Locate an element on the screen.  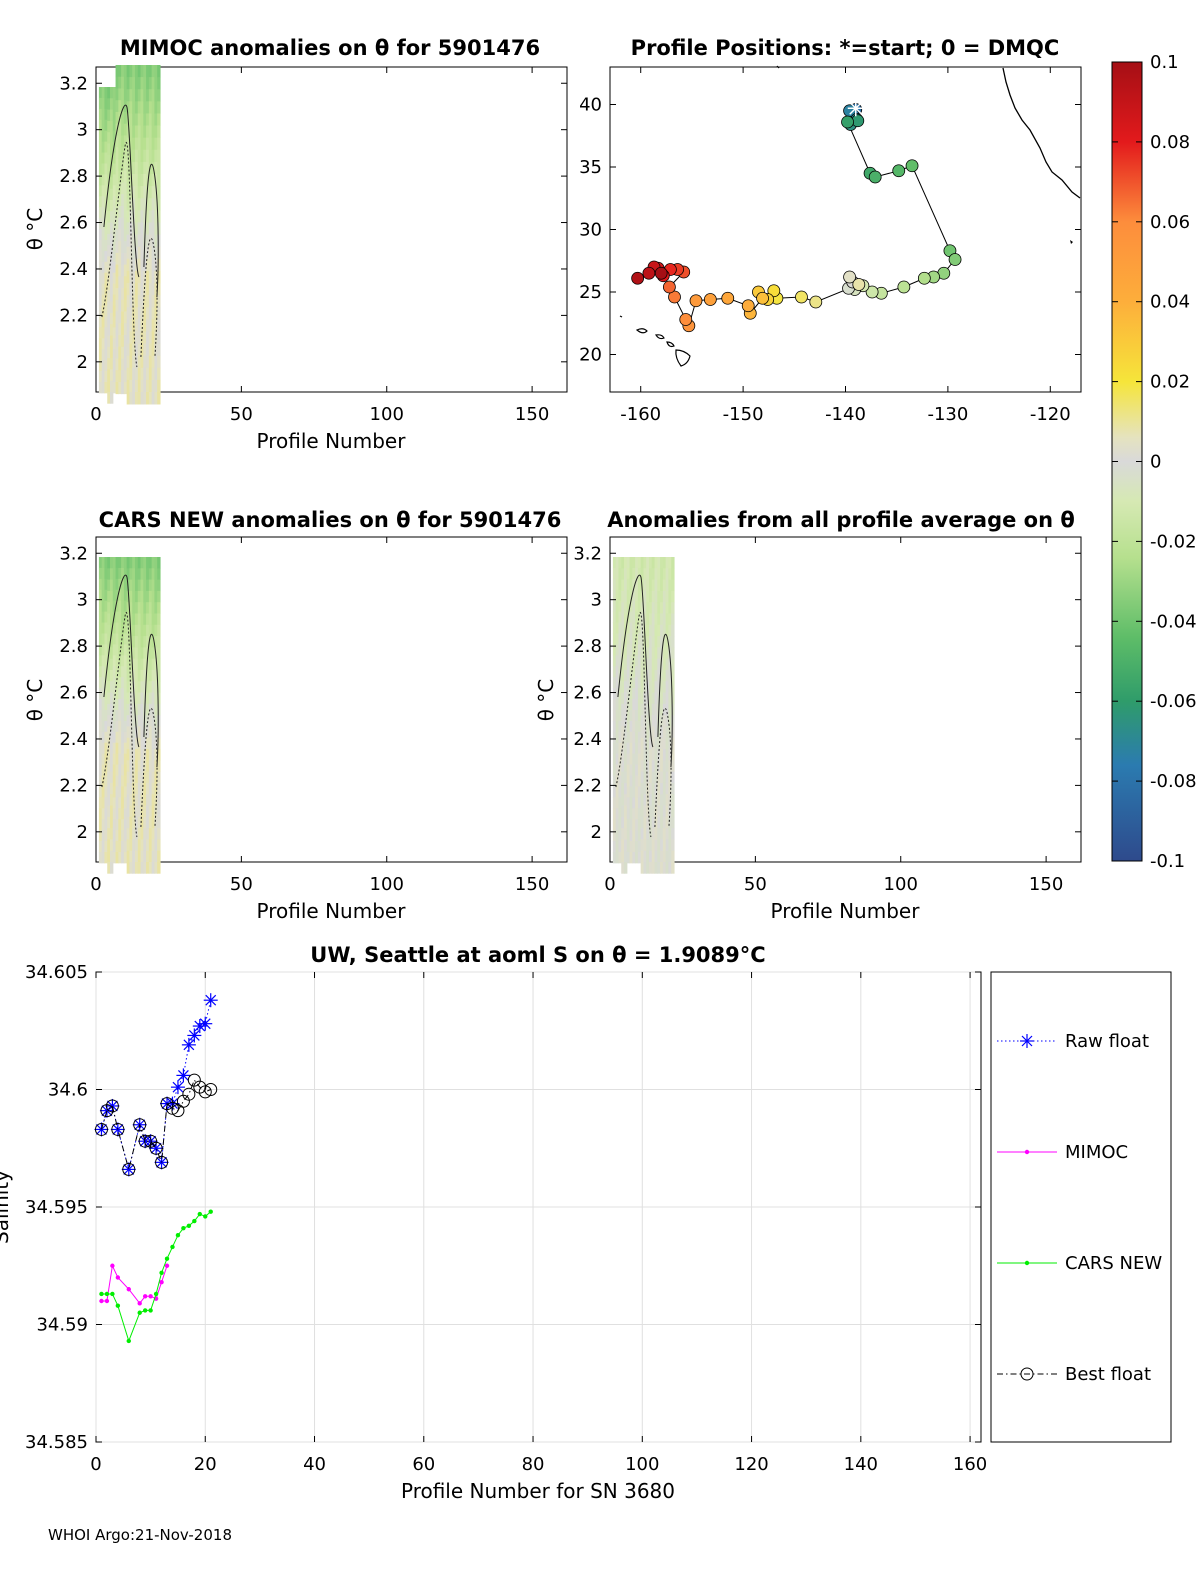
legend-label: MIMOC is located at coordinates (1096, 1152).